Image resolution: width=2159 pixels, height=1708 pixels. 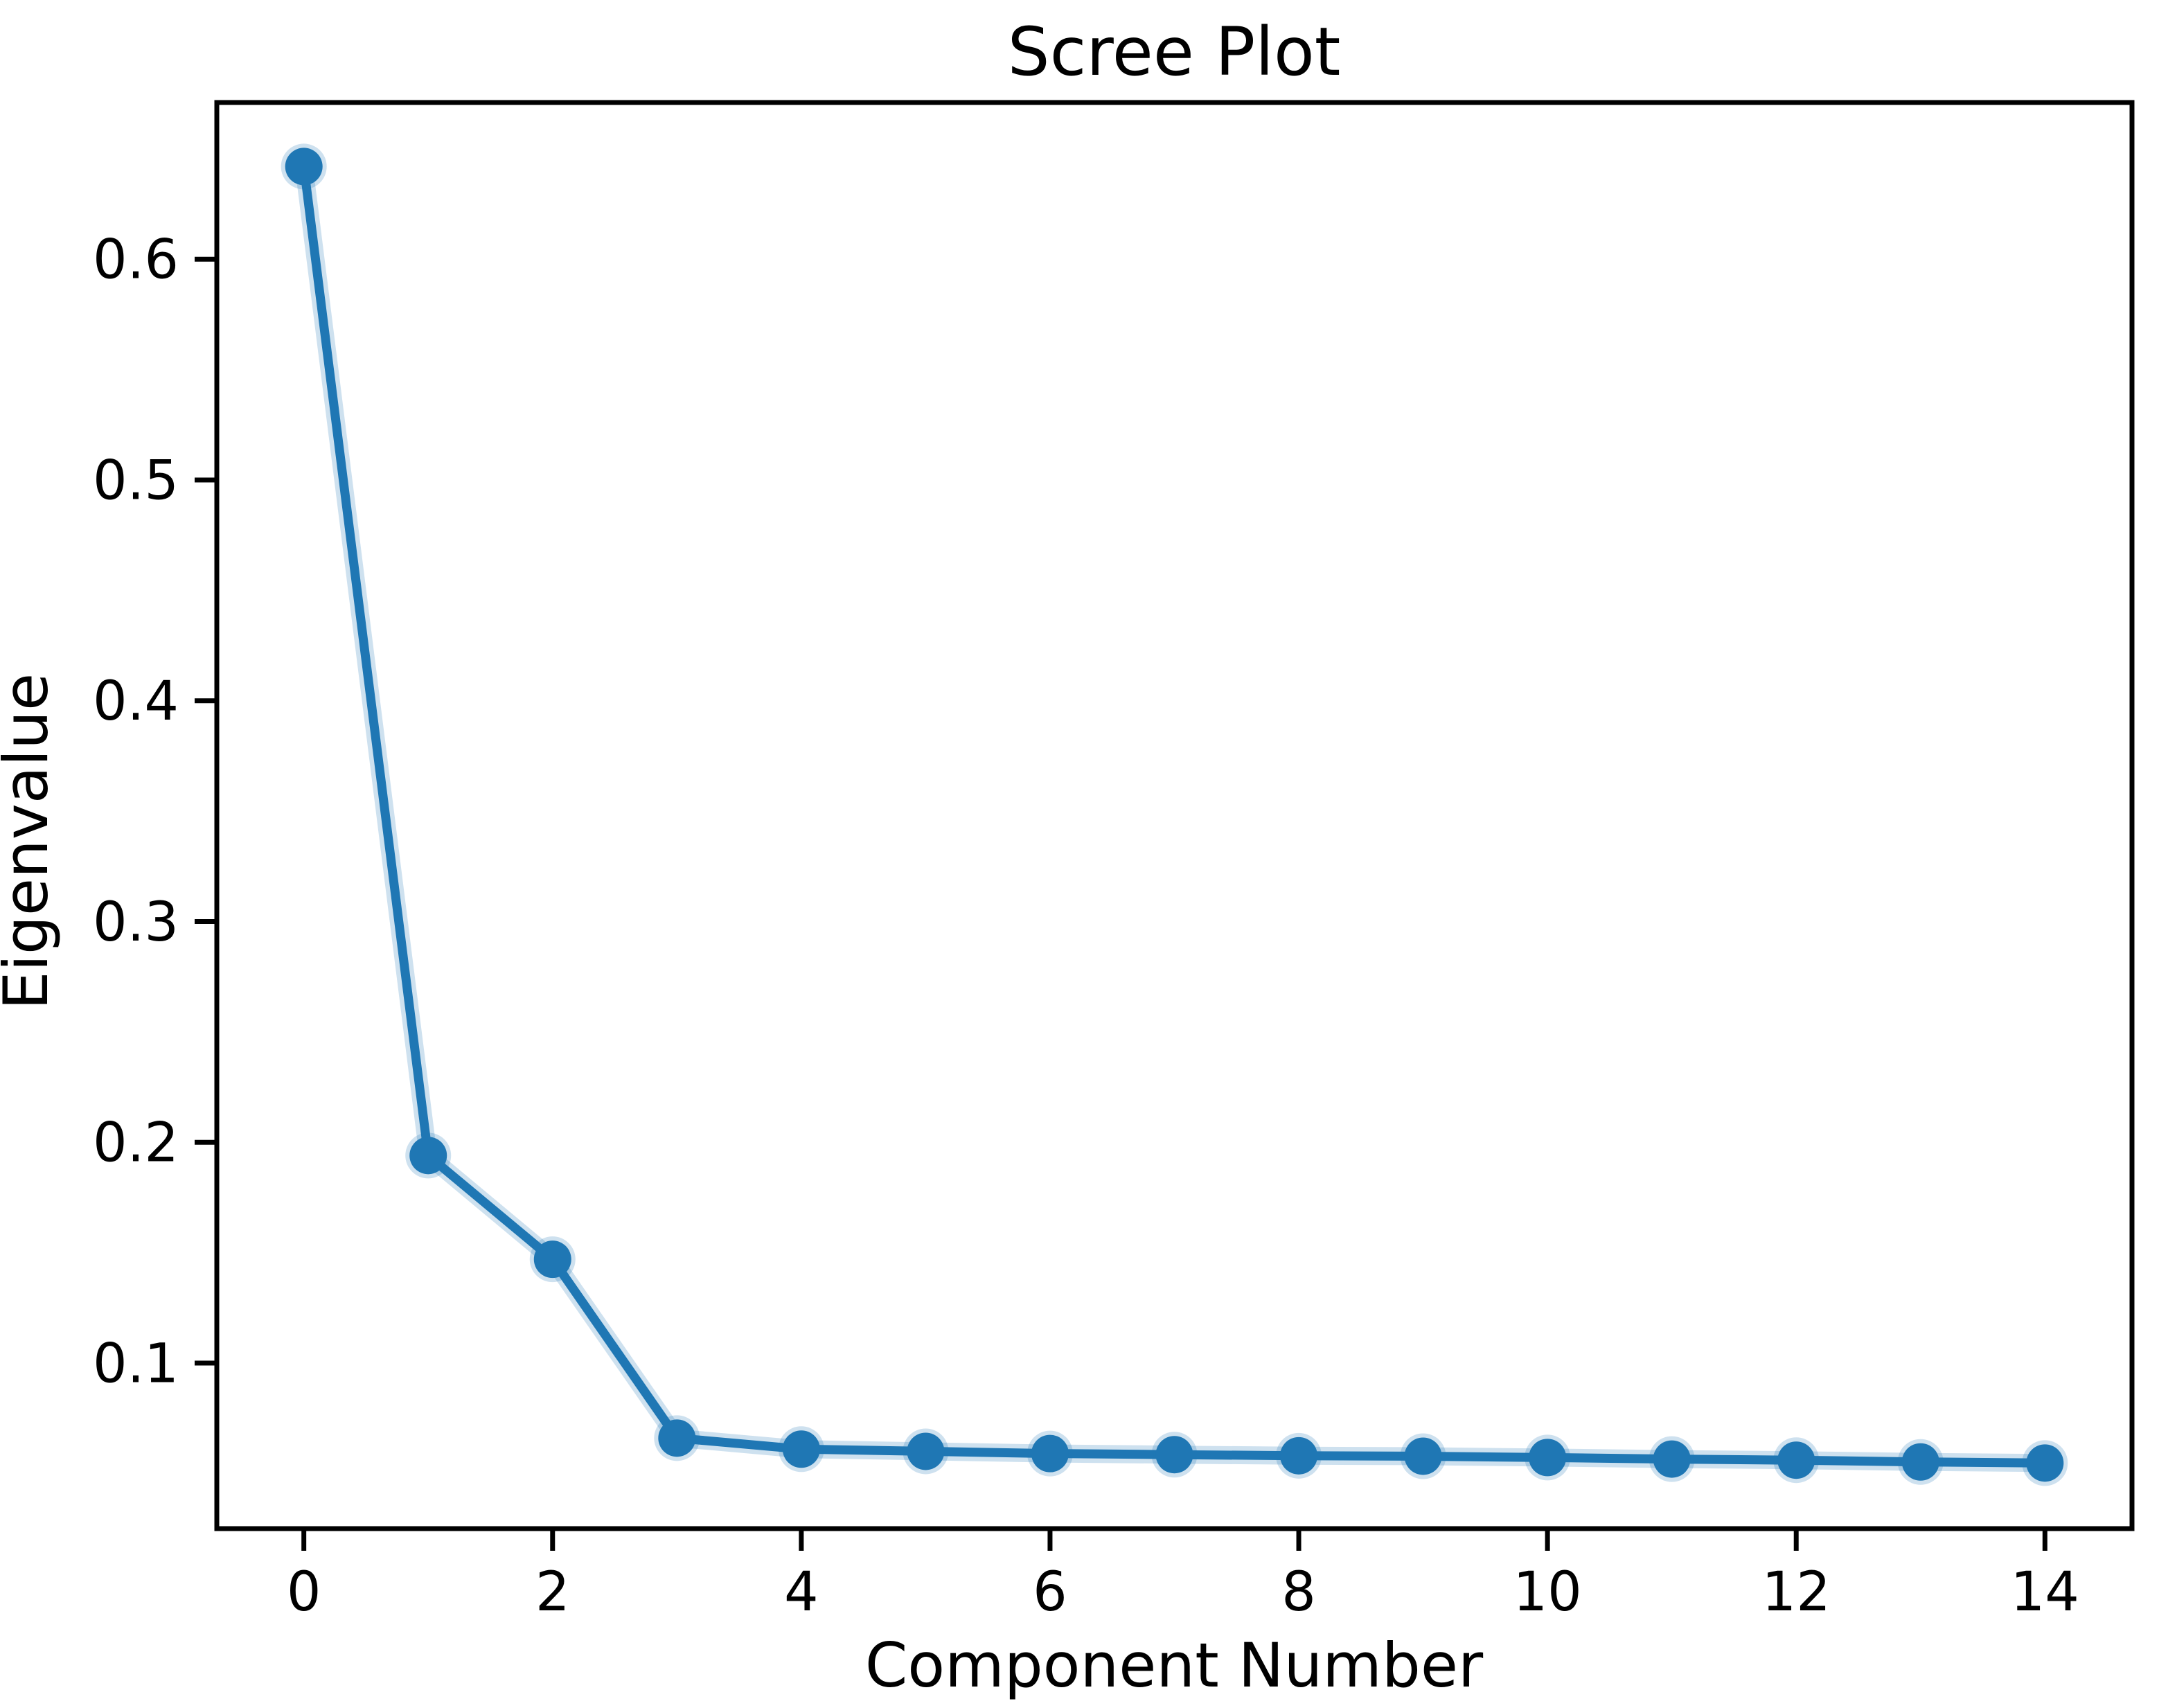 What do you see at coordinates (136, 481) in the screenshot?
I see `y-tick-label: 0.5` at bounding box center [136, 481].